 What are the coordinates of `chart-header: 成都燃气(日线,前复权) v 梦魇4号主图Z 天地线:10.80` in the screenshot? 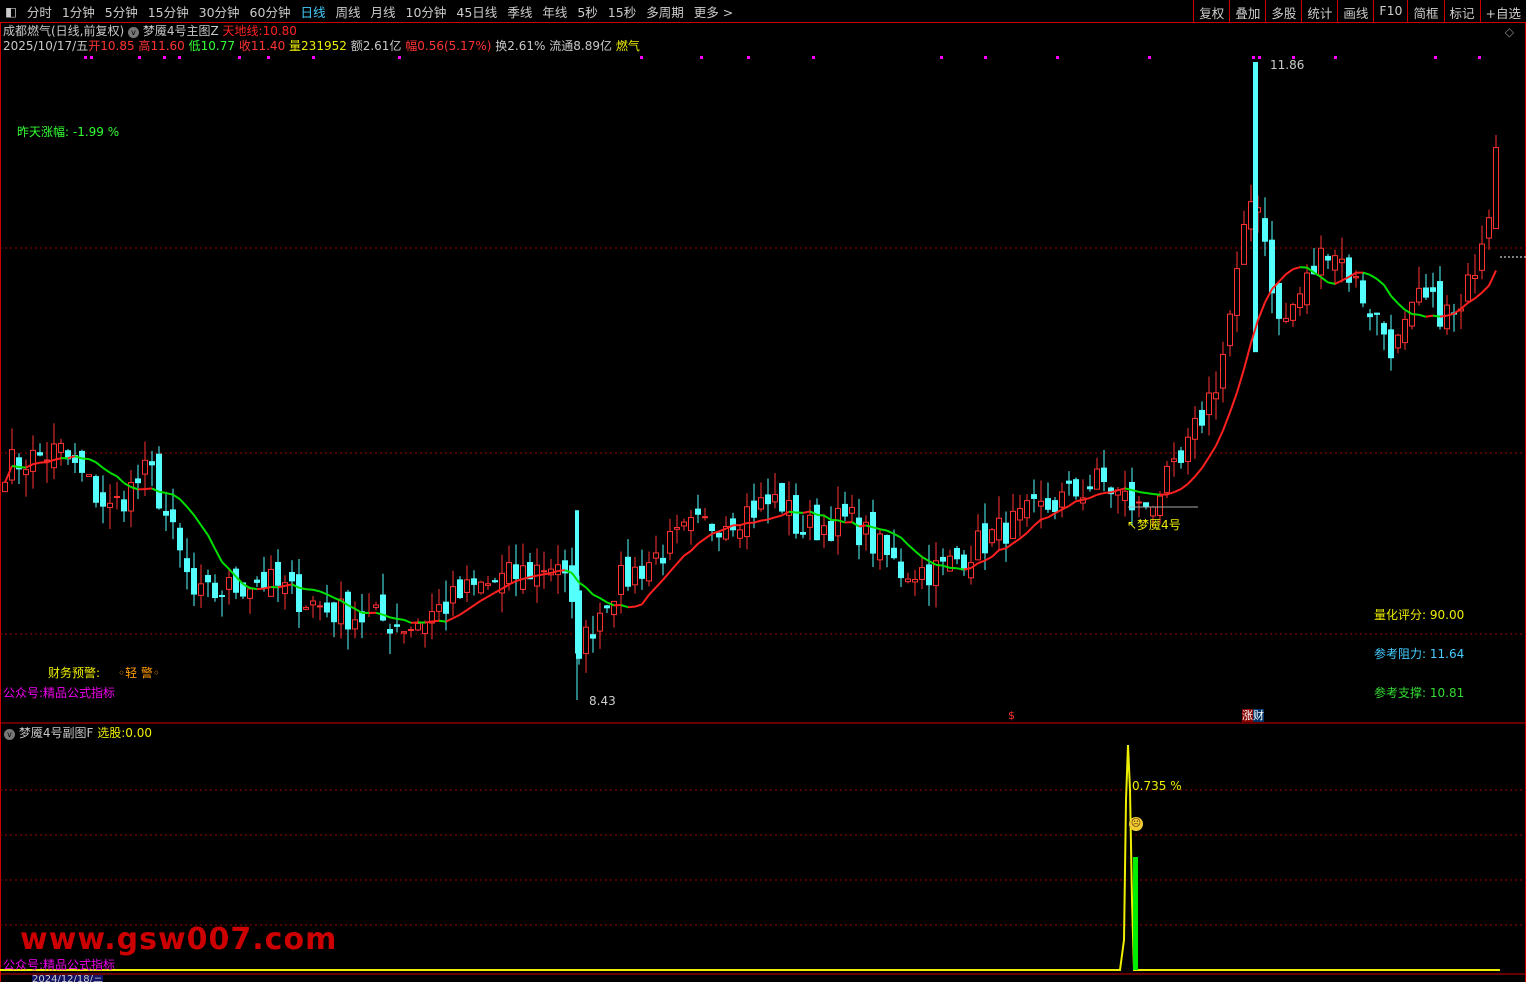 It's located at (150, 31).